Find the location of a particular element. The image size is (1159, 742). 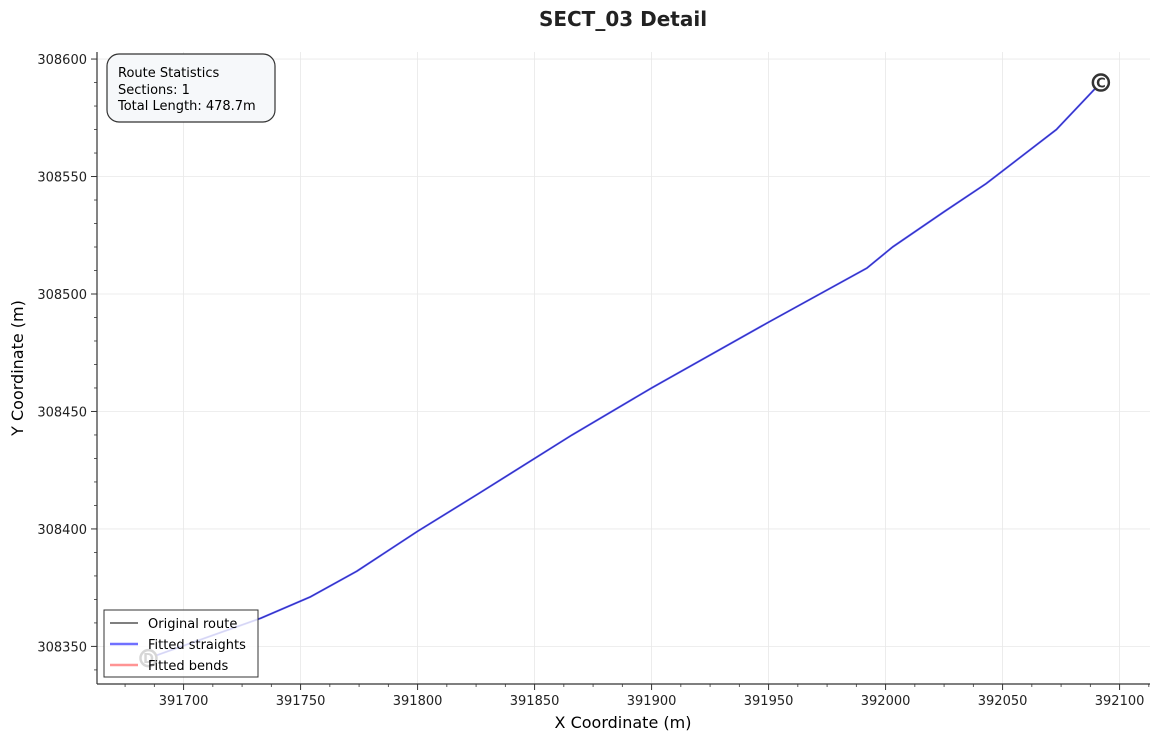

x-tick-label: 392000 is located at coordinates (886, 701).